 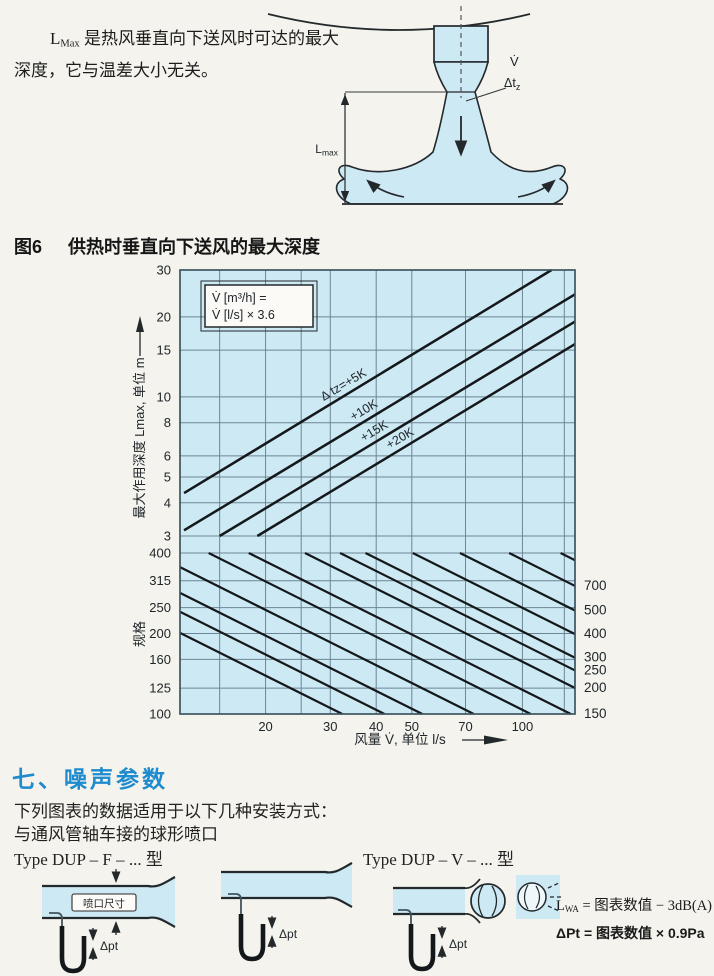 I want to click on ball-nozzle, so click(x=488, y=901).